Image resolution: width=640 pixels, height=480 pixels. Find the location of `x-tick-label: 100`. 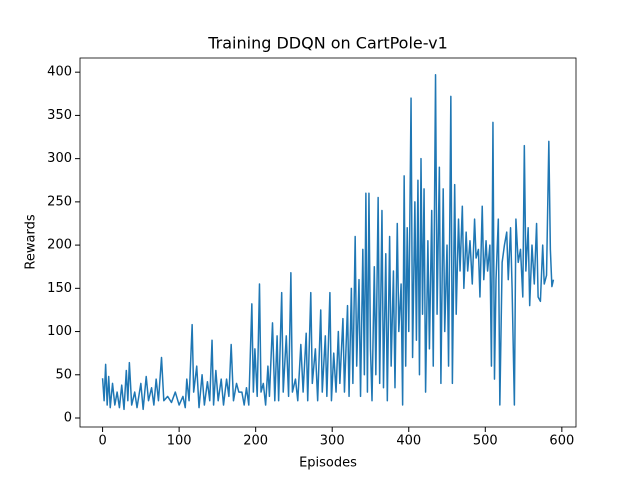

x-tick-label: 100 is located at coordinates (179, 441).